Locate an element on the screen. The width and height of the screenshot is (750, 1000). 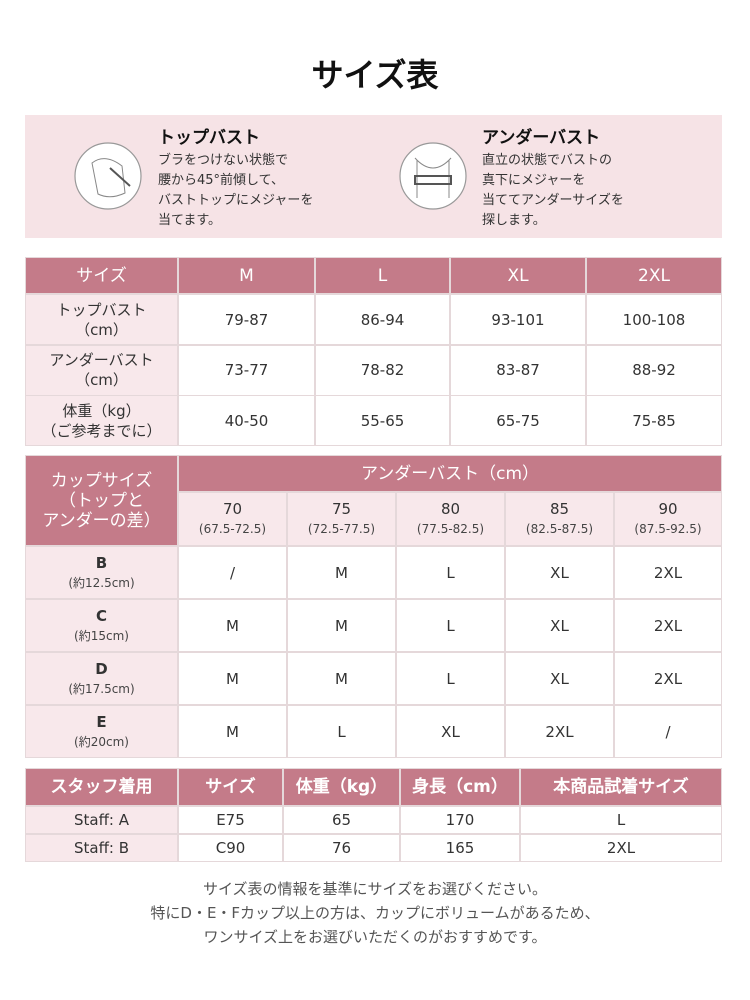
table-cell: 身長（cm） is located at coordinates (460, 787).